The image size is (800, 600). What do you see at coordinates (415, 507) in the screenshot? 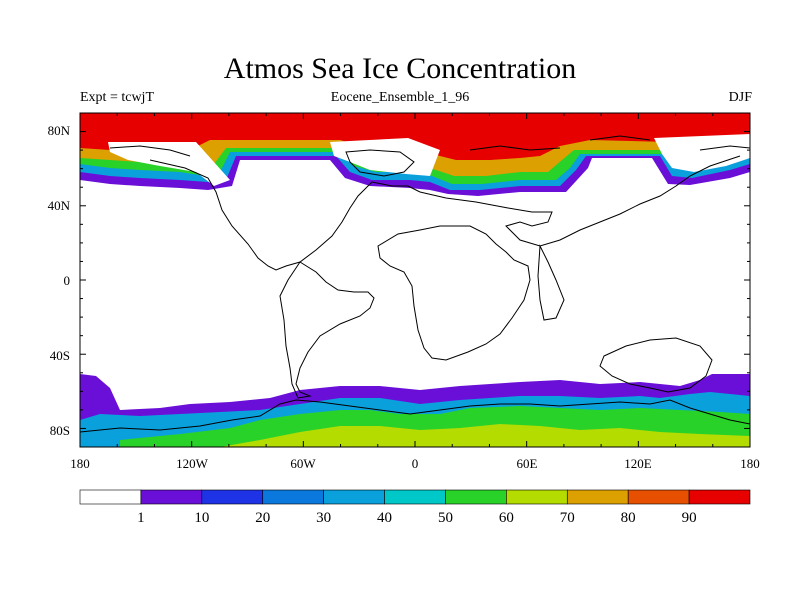
I see `colorbar: 1 10 20 30 40 50 60 70 80 90` at bounding box center [415, 507].